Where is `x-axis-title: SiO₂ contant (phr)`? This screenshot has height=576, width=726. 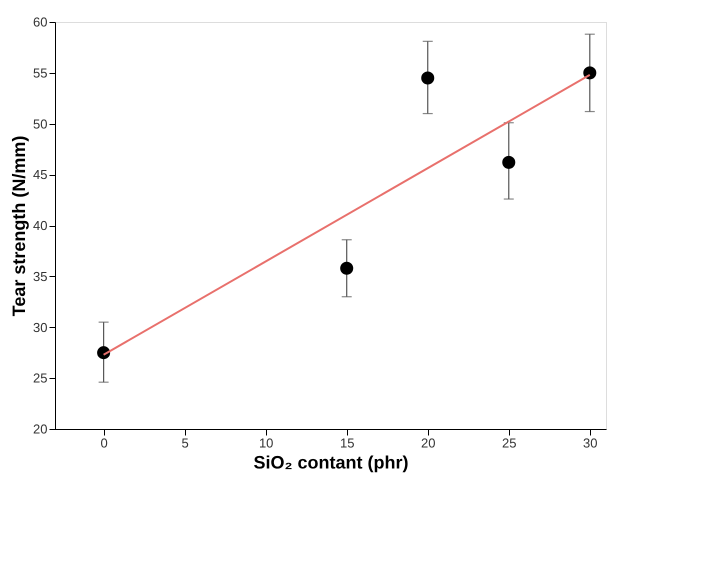 x-axis-title: SiO₂ contant (phr) is located at coordinates (331, 462).